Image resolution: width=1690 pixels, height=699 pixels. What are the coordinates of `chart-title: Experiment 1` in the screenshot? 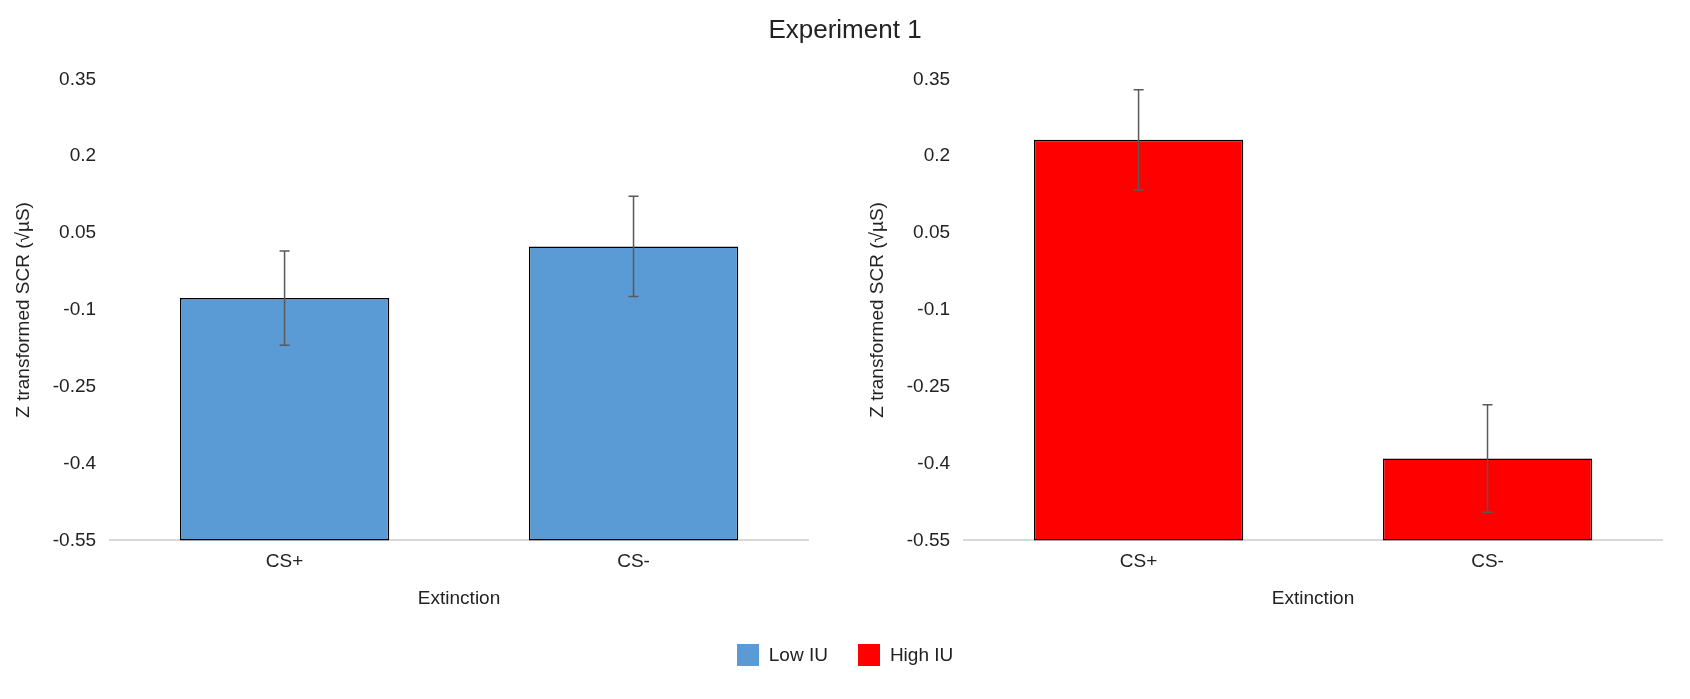 It's located at (845, 29).